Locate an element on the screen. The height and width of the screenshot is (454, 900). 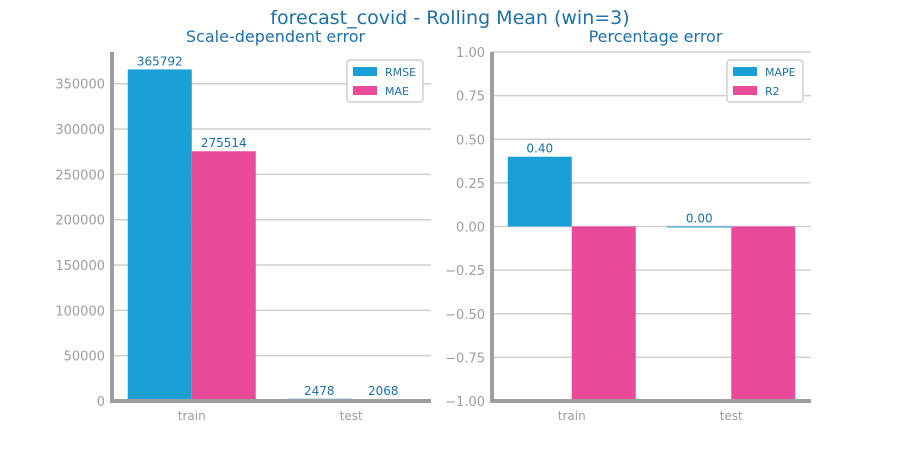
y-tick-label: 0 is located at coordinates (101, 402).